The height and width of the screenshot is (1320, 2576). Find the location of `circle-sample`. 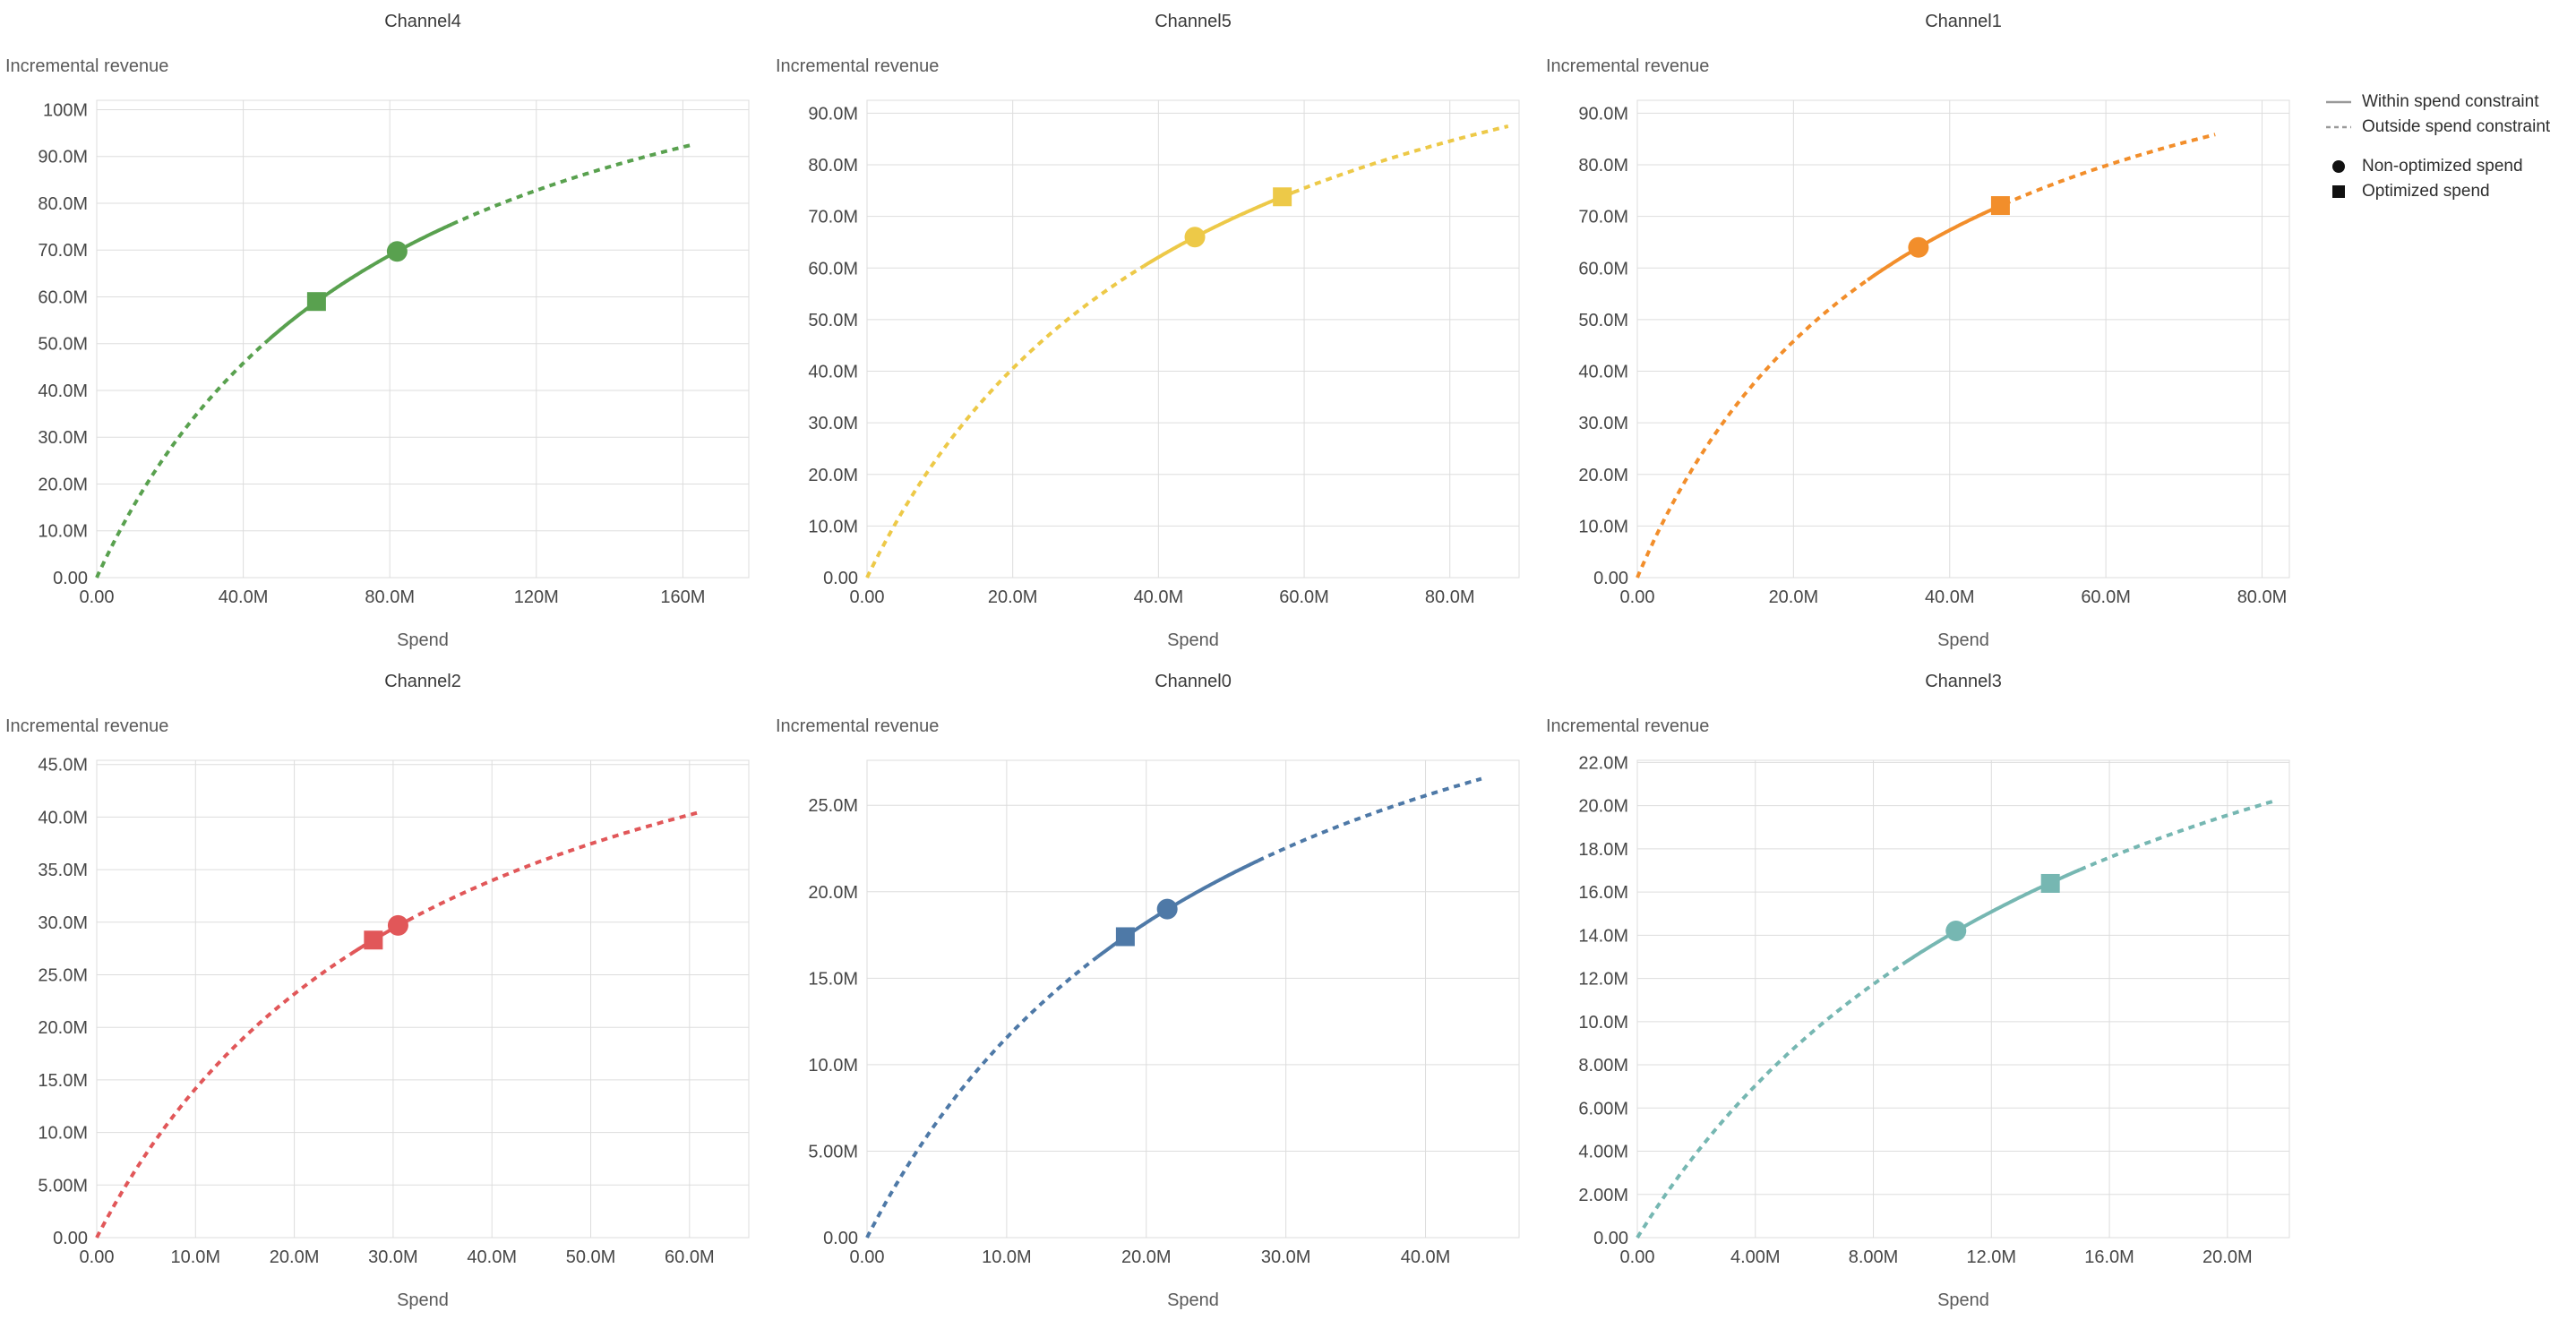

circle-sample is located at coordinates (2338, 167).